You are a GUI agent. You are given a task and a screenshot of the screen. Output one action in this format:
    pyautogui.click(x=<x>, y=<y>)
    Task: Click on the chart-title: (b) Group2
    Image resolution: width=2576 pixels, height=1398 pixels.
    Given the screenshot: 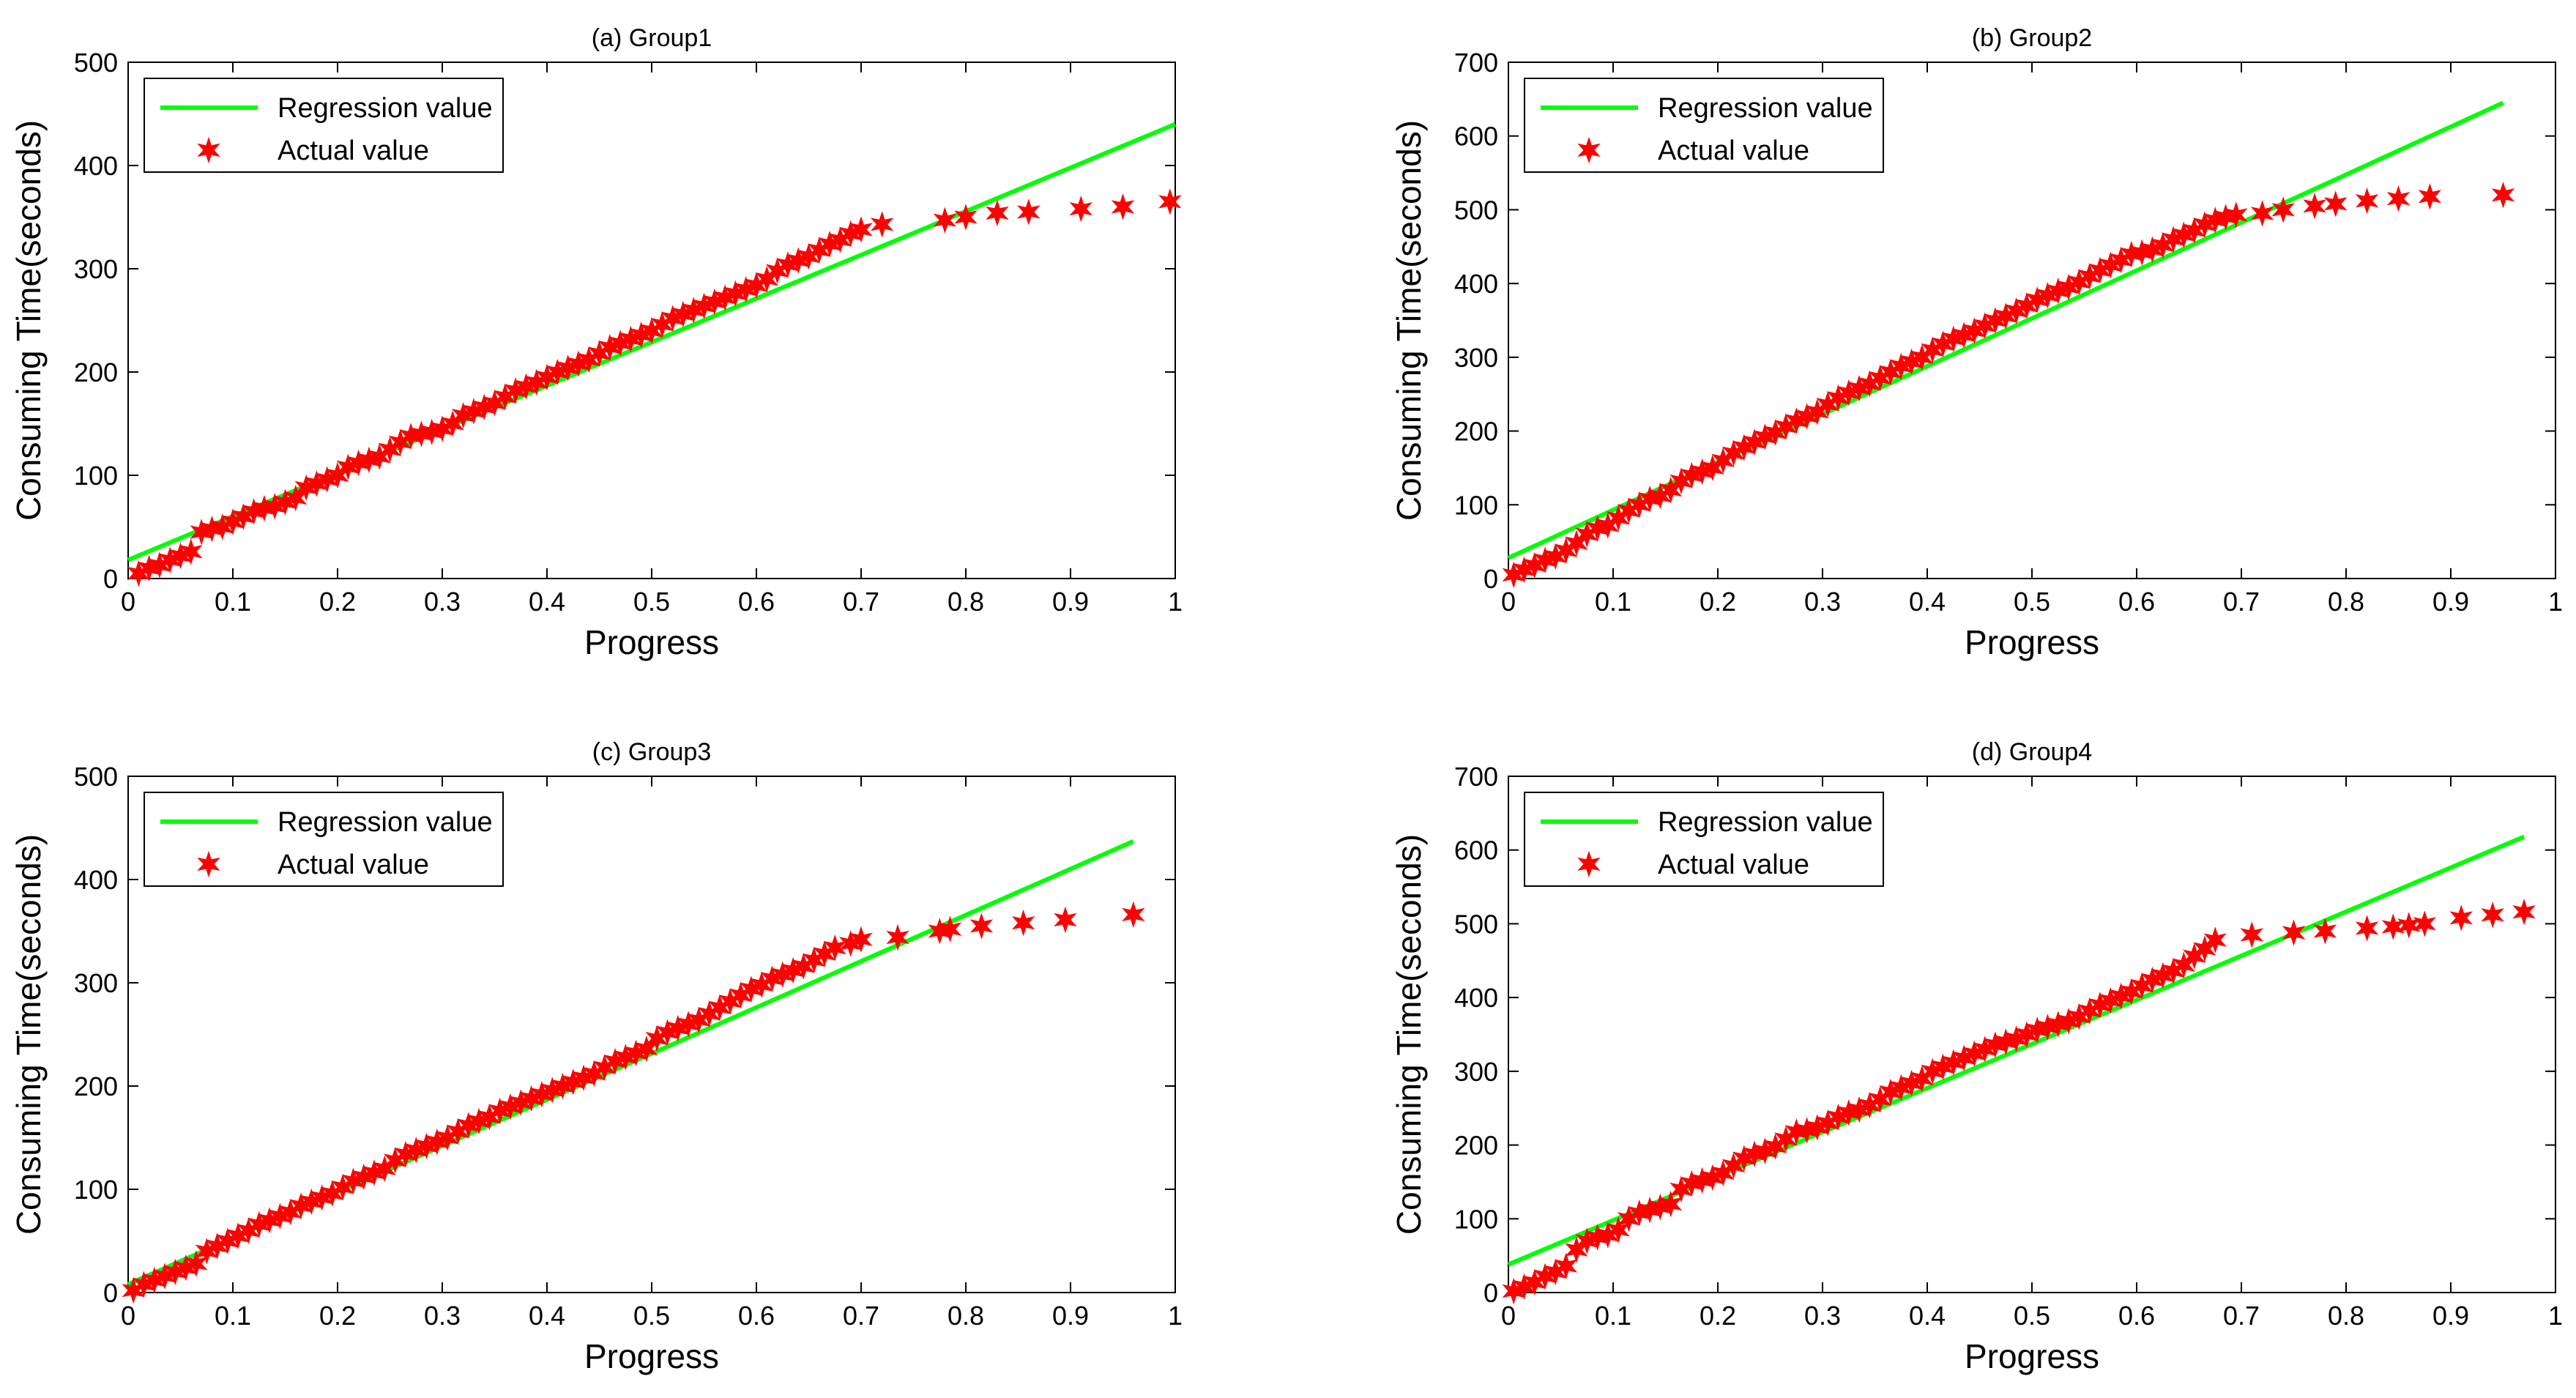 What is the action you would take?
    pyautogui.click(x=2032, y=38)
    